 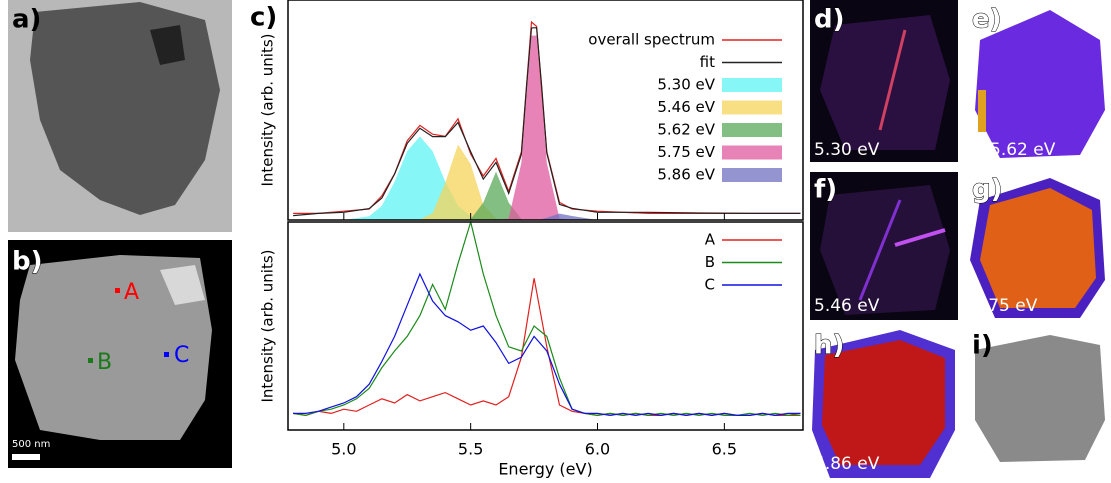 I want to click on legend-label: 5.86 eV, so click(x=686, y=175).